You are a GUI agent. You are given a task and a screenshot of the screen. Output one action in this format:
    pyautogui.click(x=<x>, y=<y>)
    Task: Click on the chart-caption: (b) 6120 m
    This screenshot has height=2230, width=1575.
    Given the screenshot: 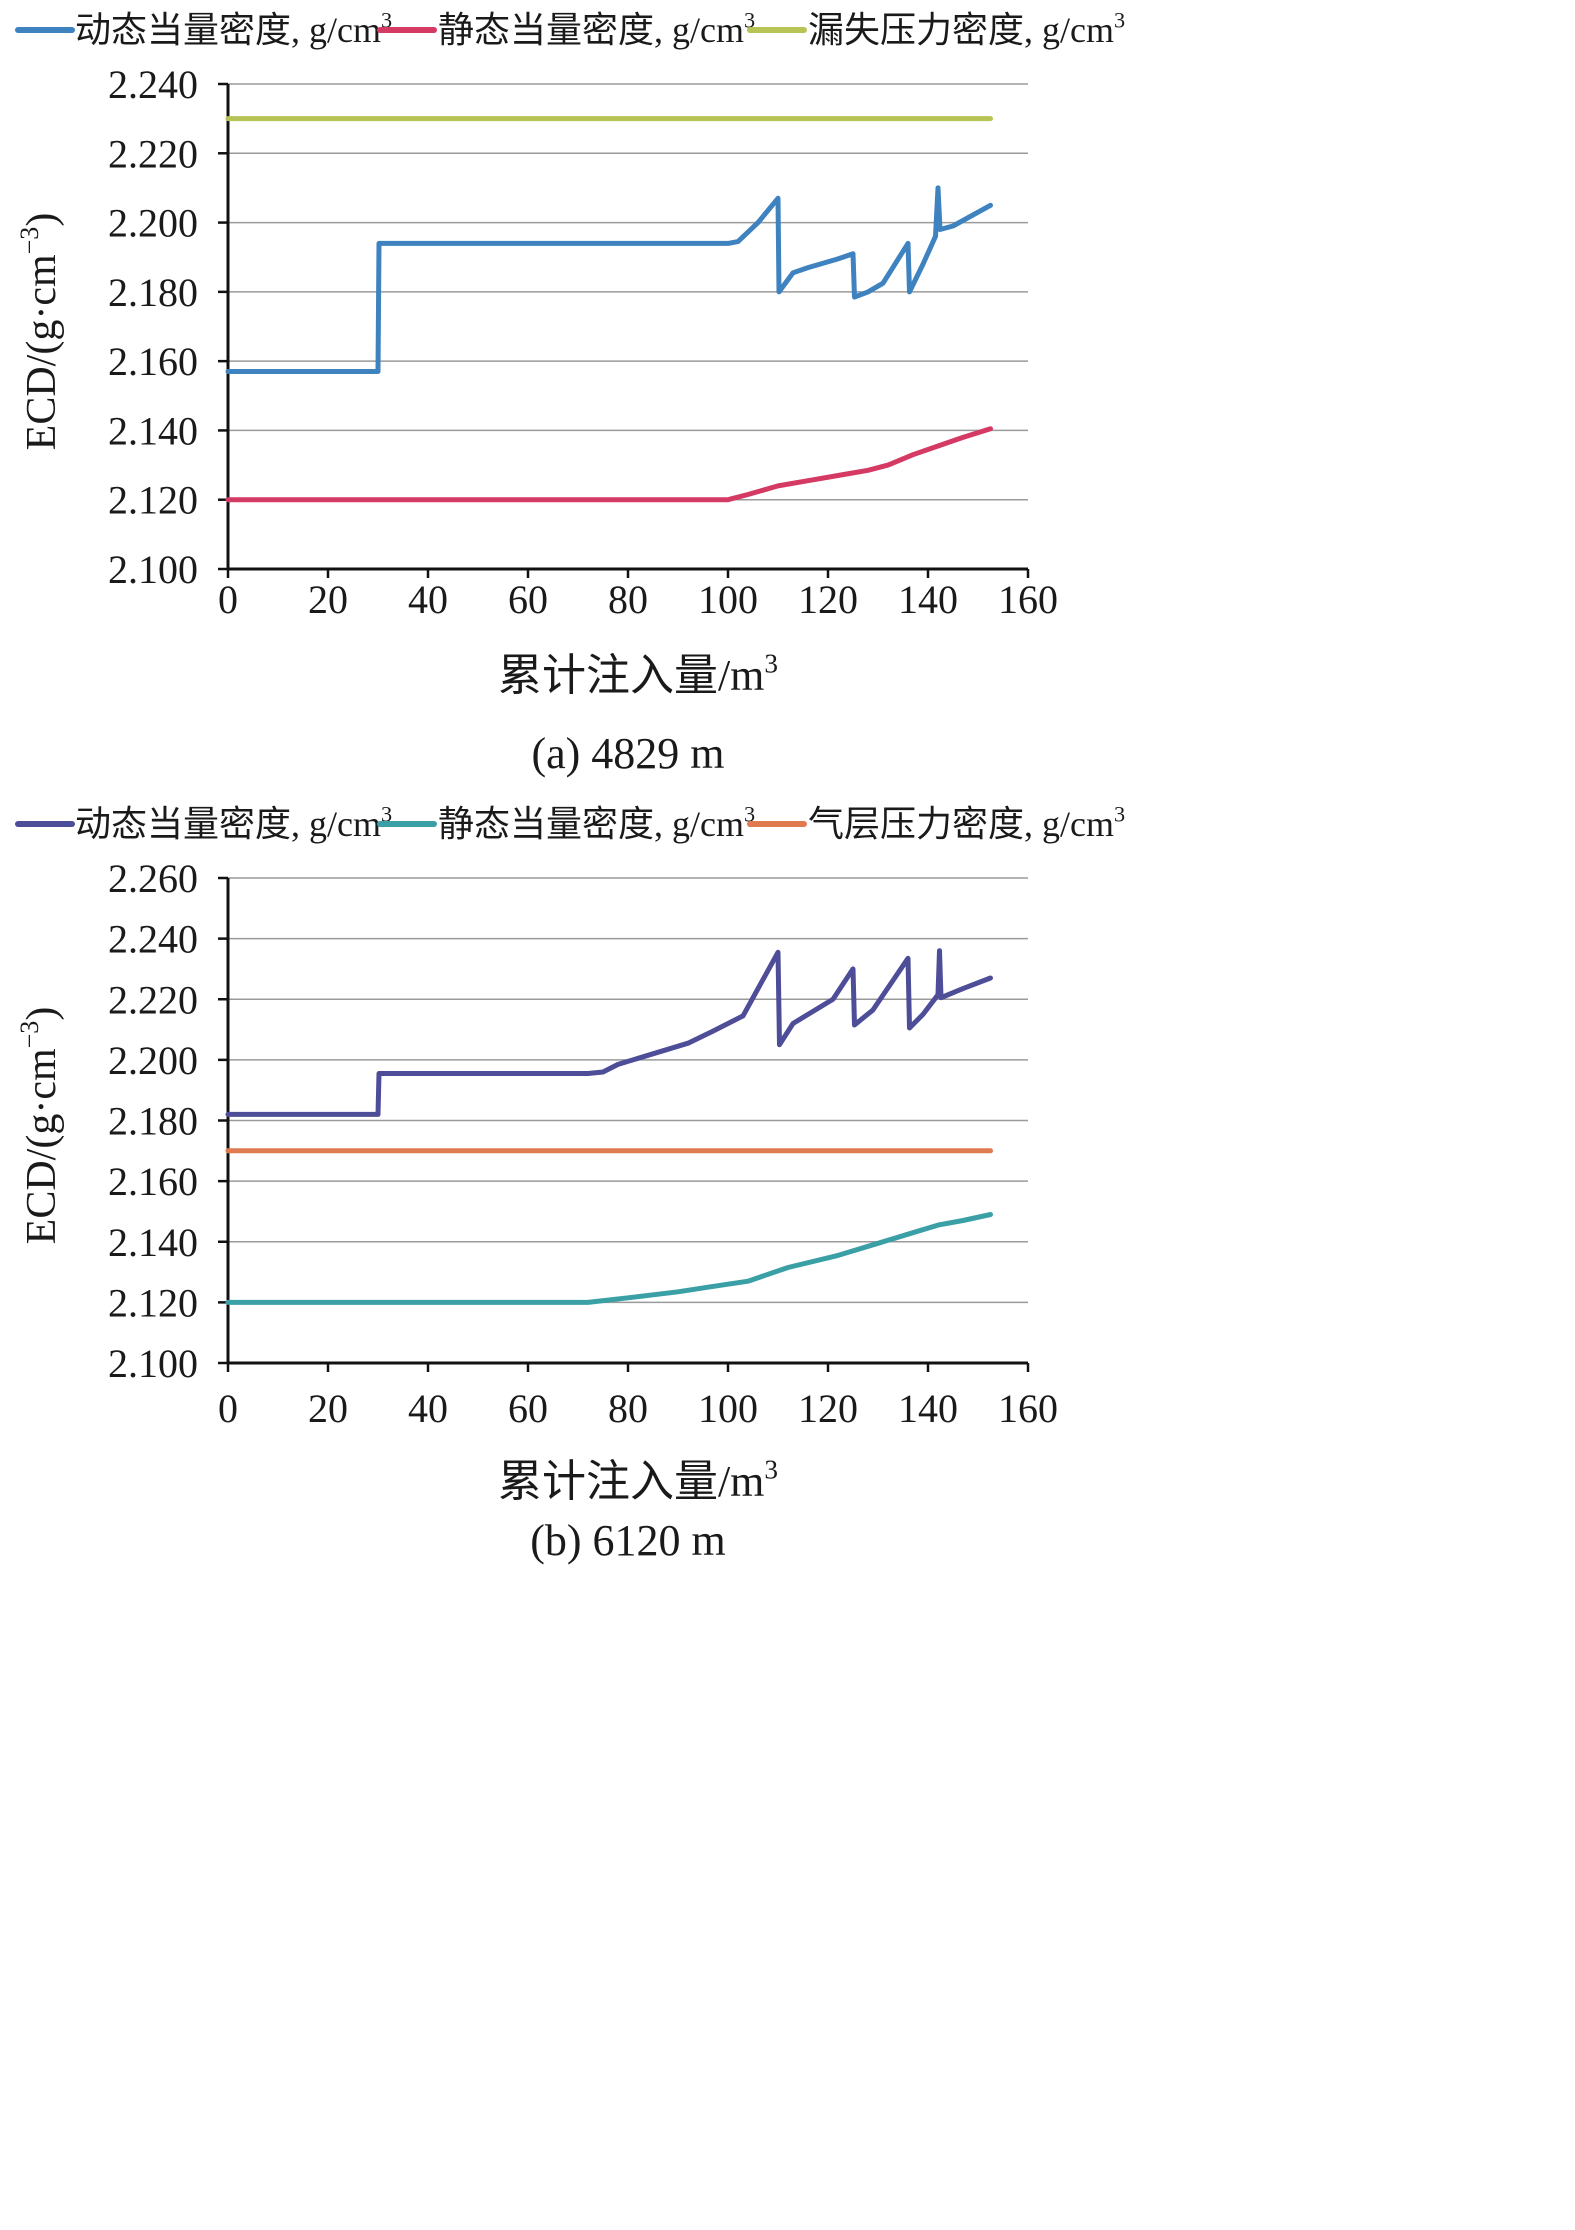 What is the action you would take?
    pyautogui.click(x=628, y=1540)
    